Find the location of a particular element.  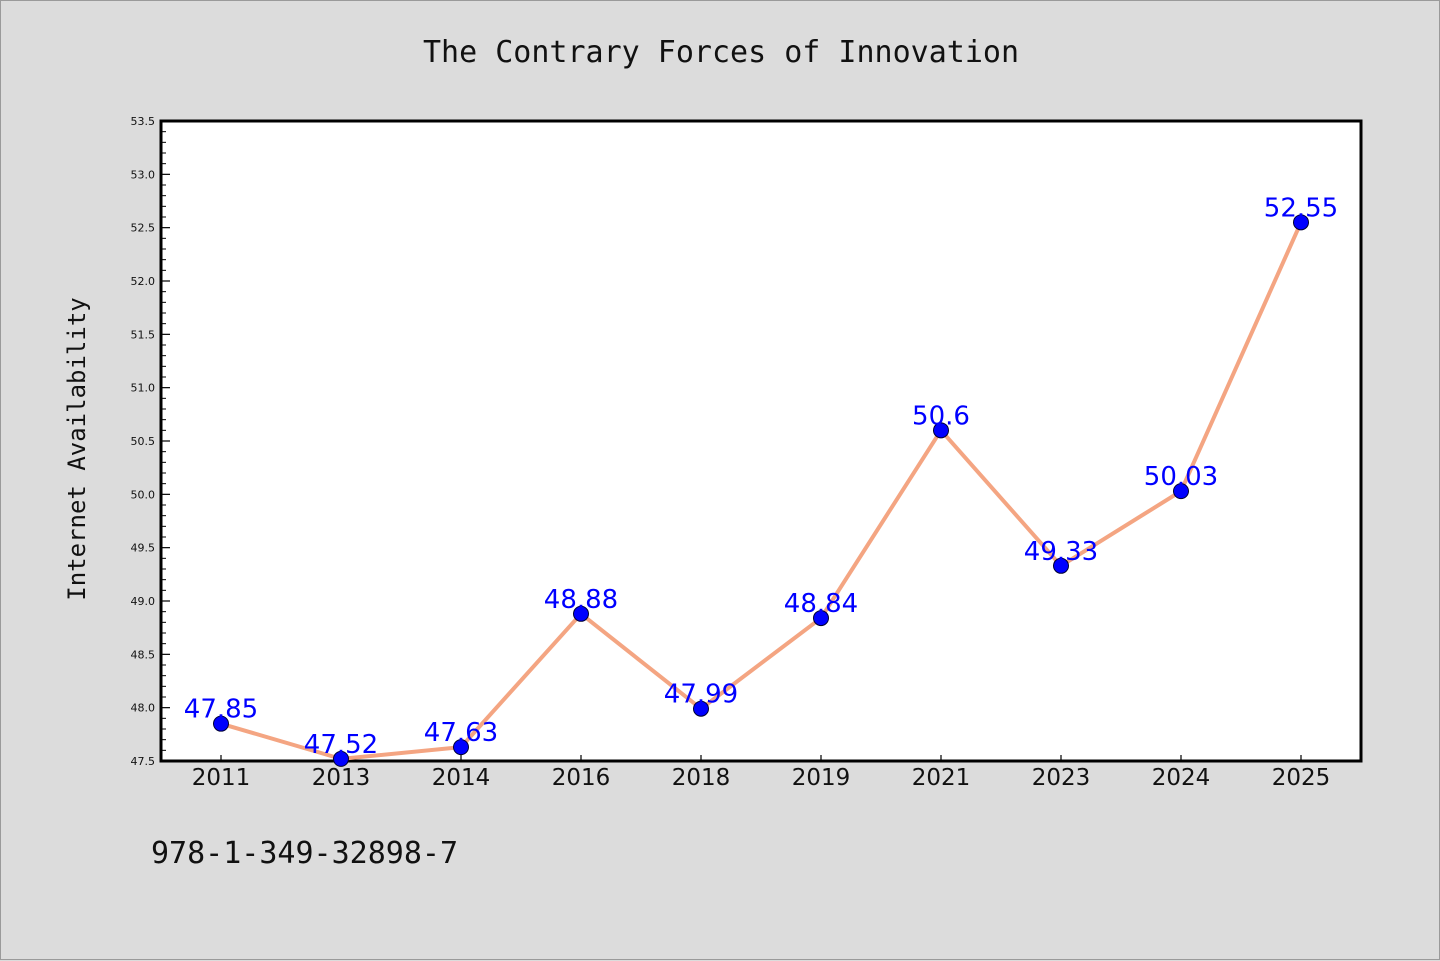

y-tick-label: 48.0 is located at coordinates (143, 708).